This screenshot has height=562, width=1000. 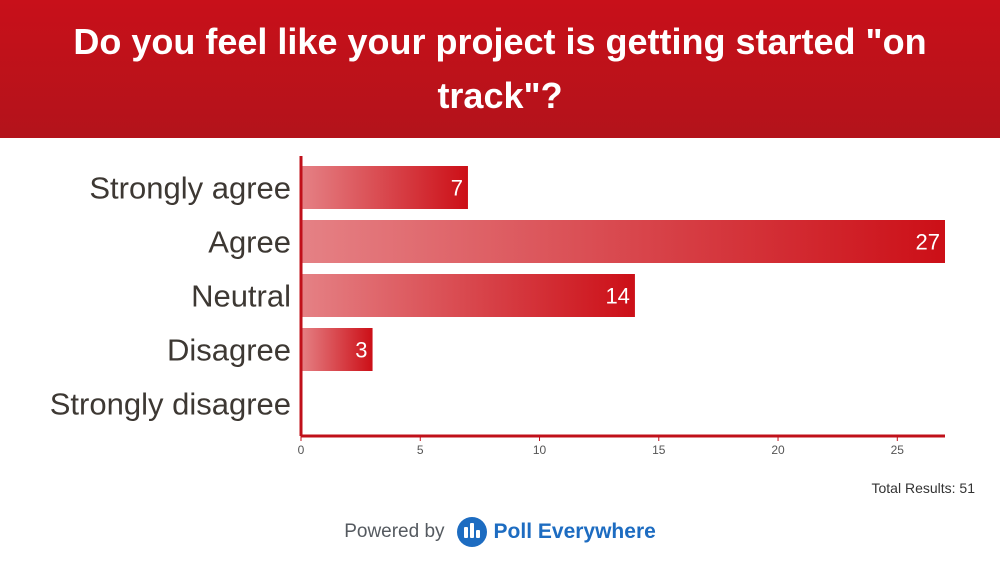 I want to click on data-label-neutral: 14, so click(x=617, y=296).